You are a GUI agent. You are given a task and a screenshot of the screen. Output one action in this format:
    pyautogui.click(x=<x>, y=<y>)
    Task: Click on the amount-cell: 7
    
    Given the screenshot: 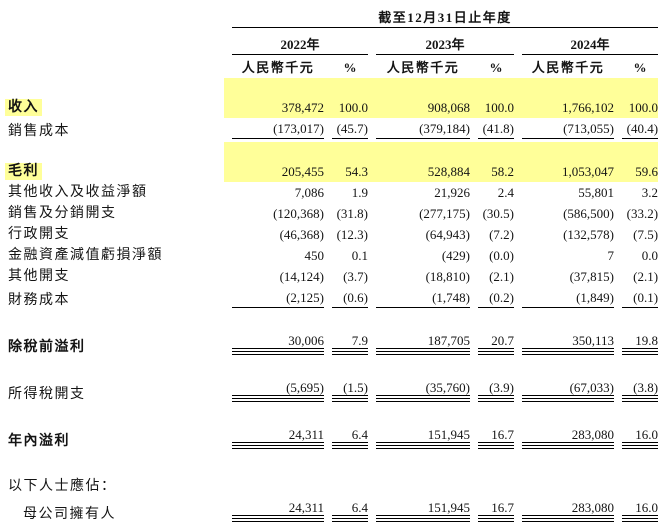 What is the action you would take?
    pyautogui.click(x=564, y=255)
    